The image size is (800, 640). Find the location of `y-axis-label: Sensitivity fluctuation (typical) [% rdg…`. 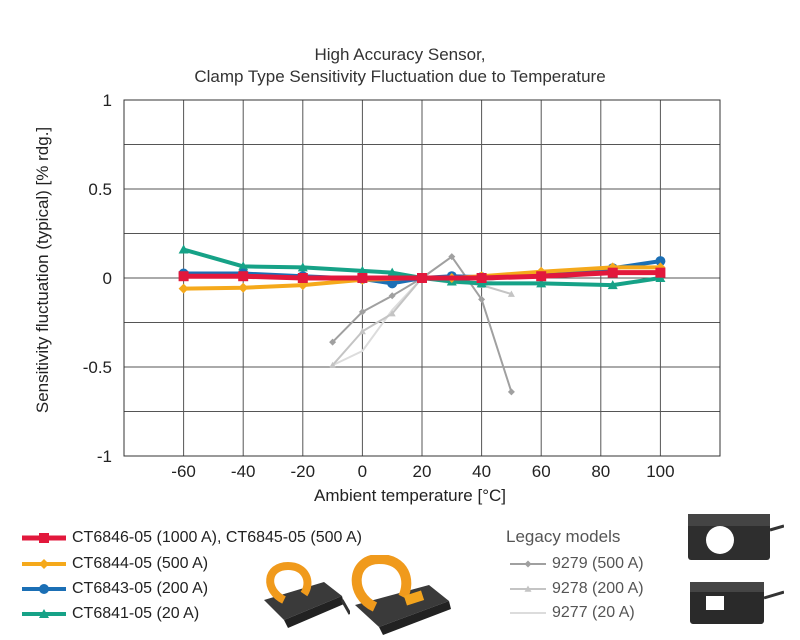

y-axis-label: Sensitivity fluctuation (typical) [% rdg… is located at coordinates (42, 270).